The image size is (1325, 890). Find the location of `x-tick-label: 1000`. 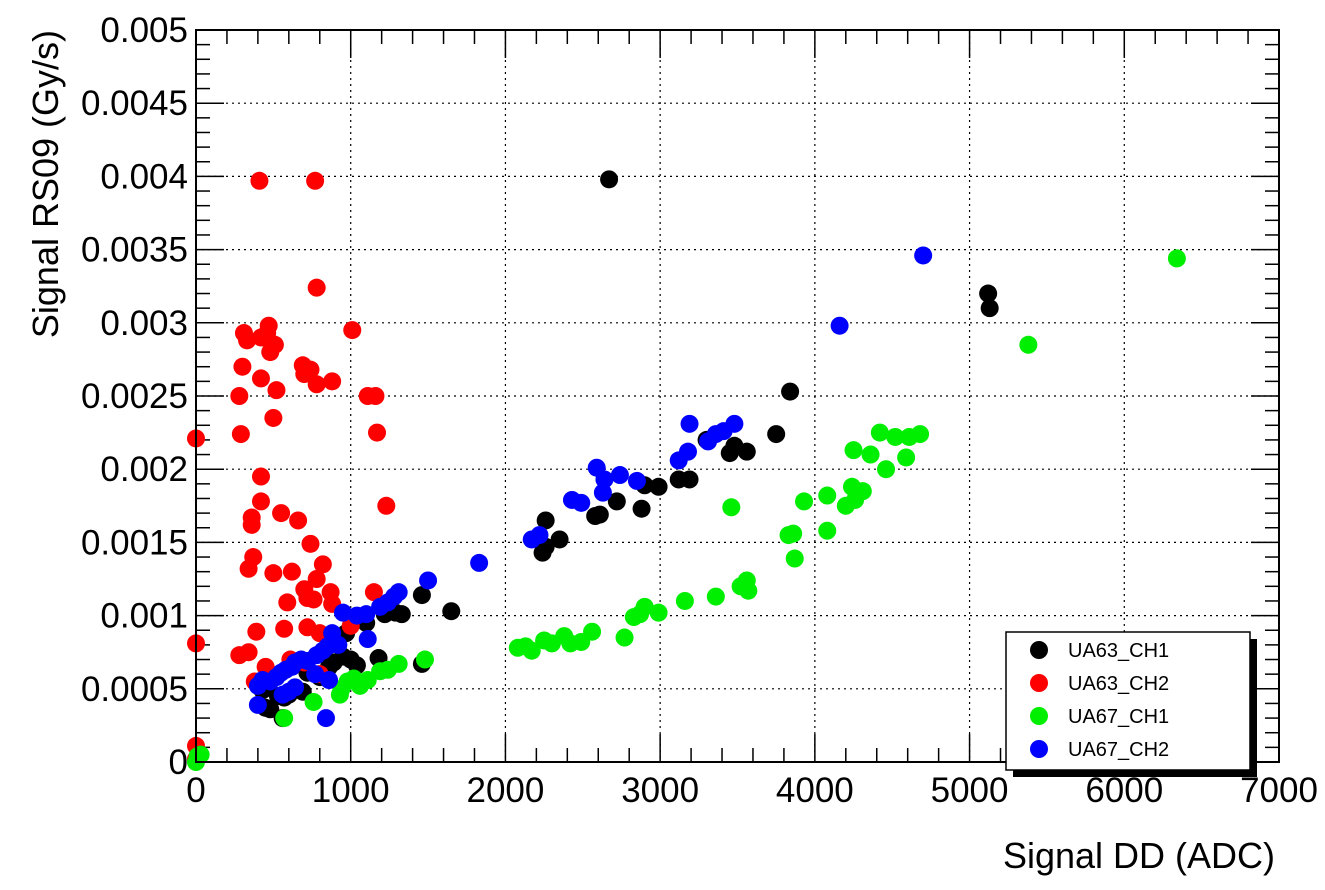

x-tick-label: 1000 is located at coordinates (351, 790).